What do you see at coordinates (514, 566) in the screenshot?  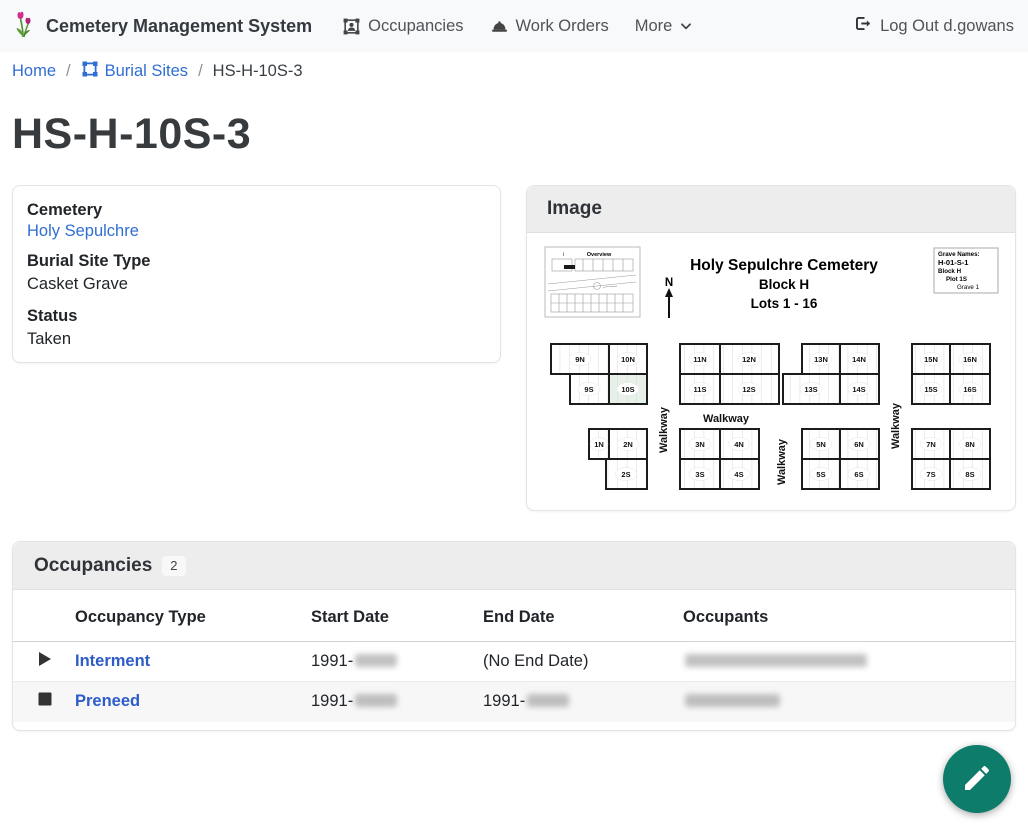 I see `occupancies-card-header: Occupancies 2` at bounding box center [514, 566].